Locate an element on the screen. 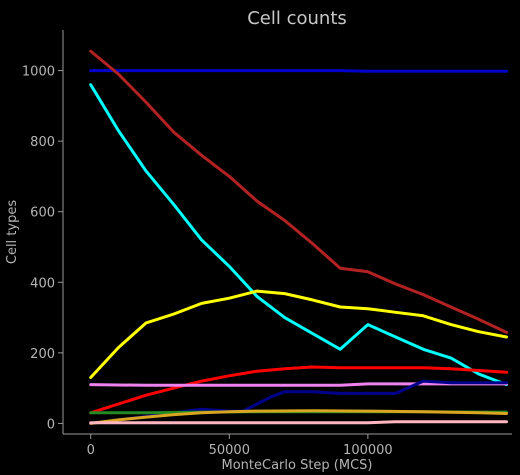 The width and height of the screenshot is (520, 475). y-axis-title: Cell types is located at coordinates (12, 232).